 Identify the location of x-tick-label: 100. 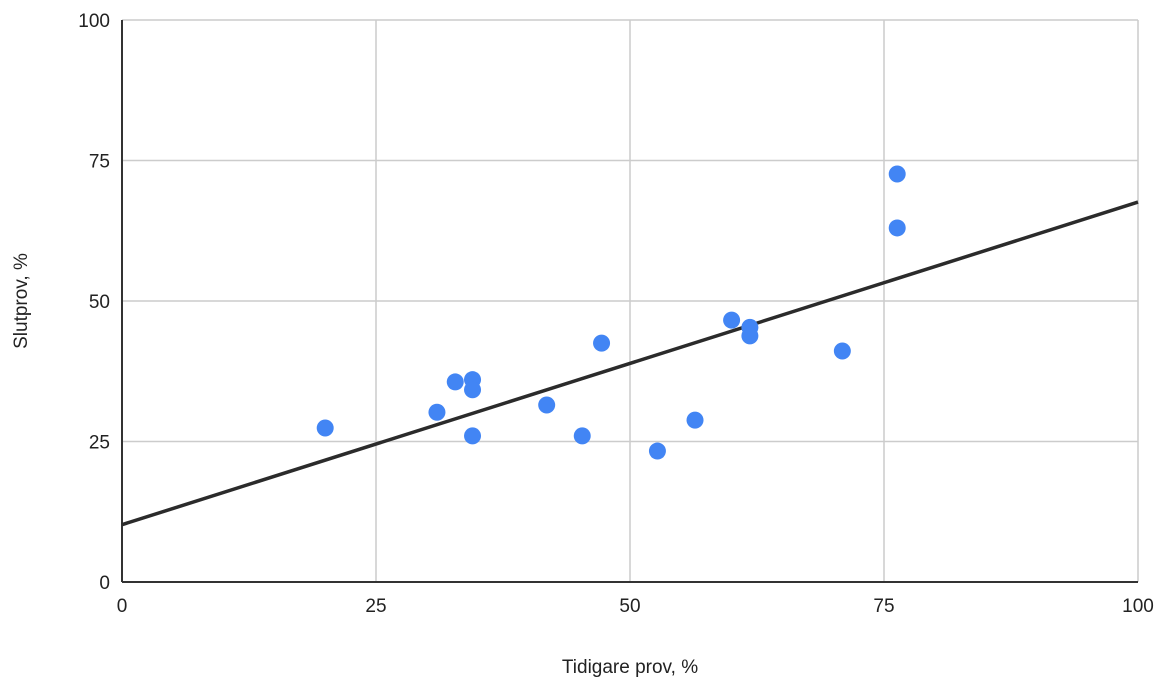
(1138, 606).